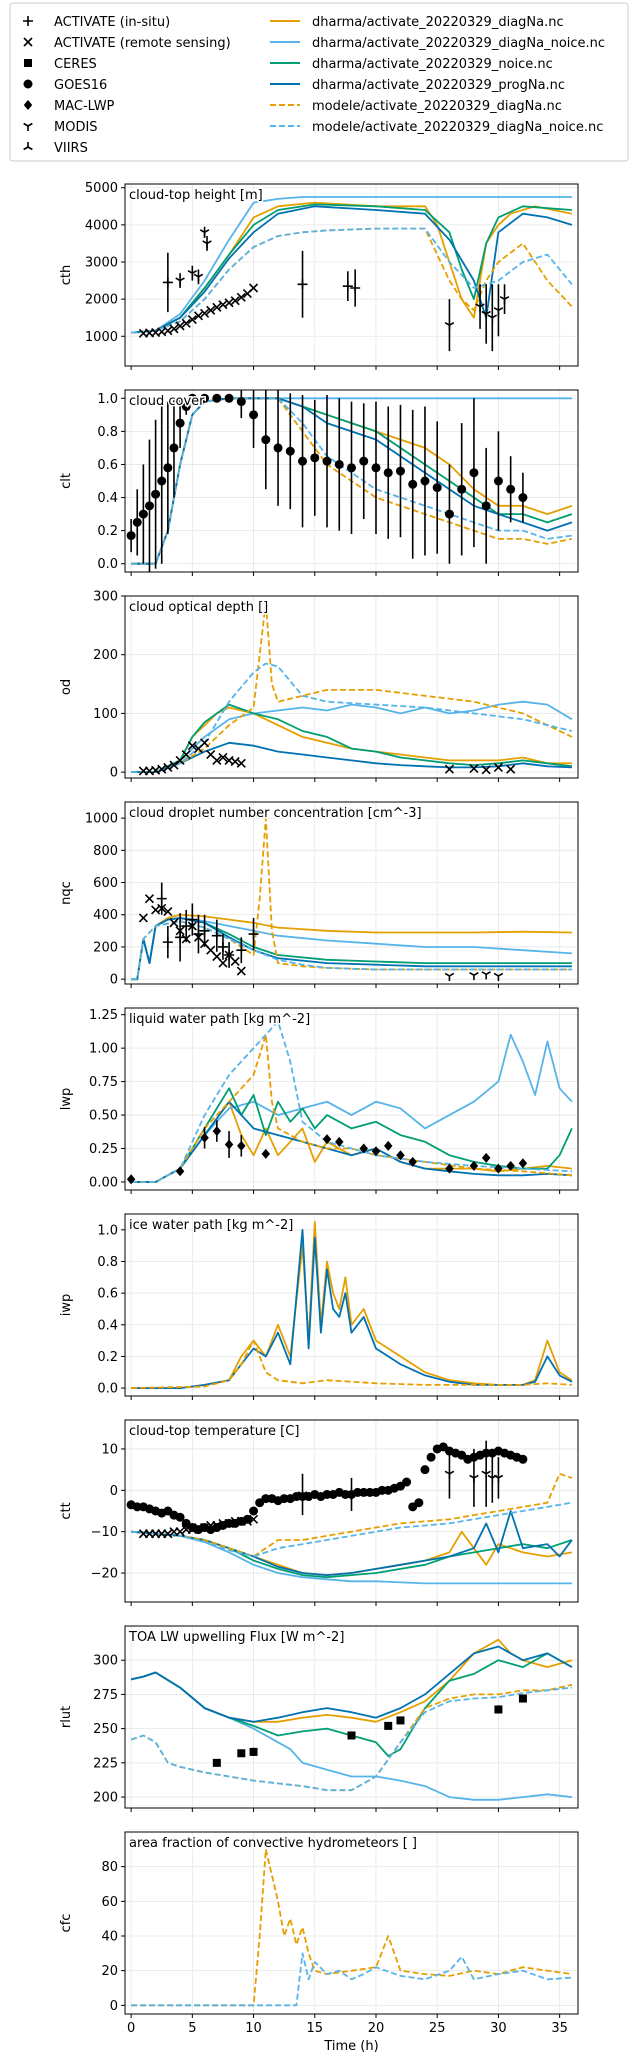 Image resolution: width=638 pixels, height=2066 pixels. What do you see at coordinates (437, 106) in the screenshot?
I see `legend-label: modele/activate_20220329_diagNa.nc` at bounding box center [437, 106].